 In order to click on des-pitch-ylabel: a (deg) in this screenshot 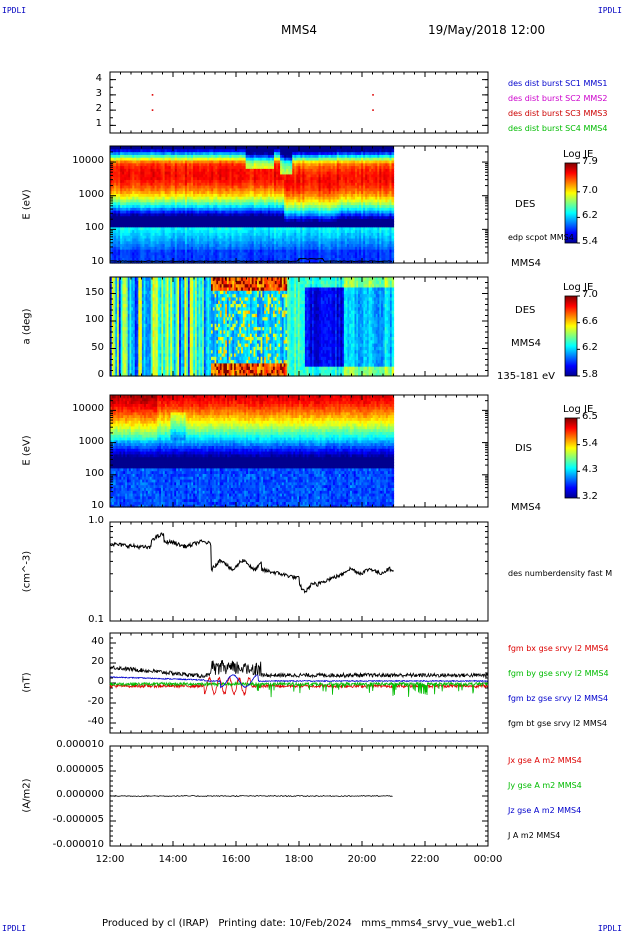, I will do `click(27, 326)`.